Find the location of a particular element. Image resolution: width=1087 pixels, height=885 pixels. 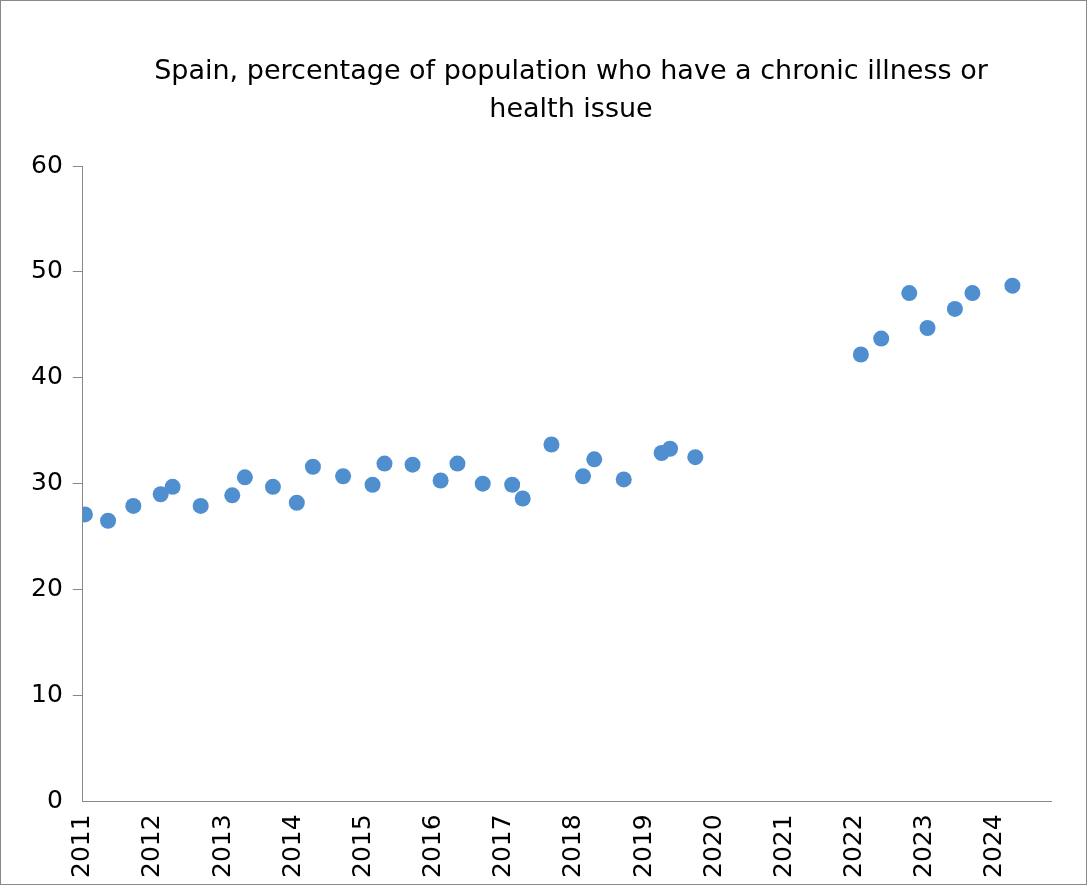

x-tick-label: 2019 is located at coordinates (642, 846).